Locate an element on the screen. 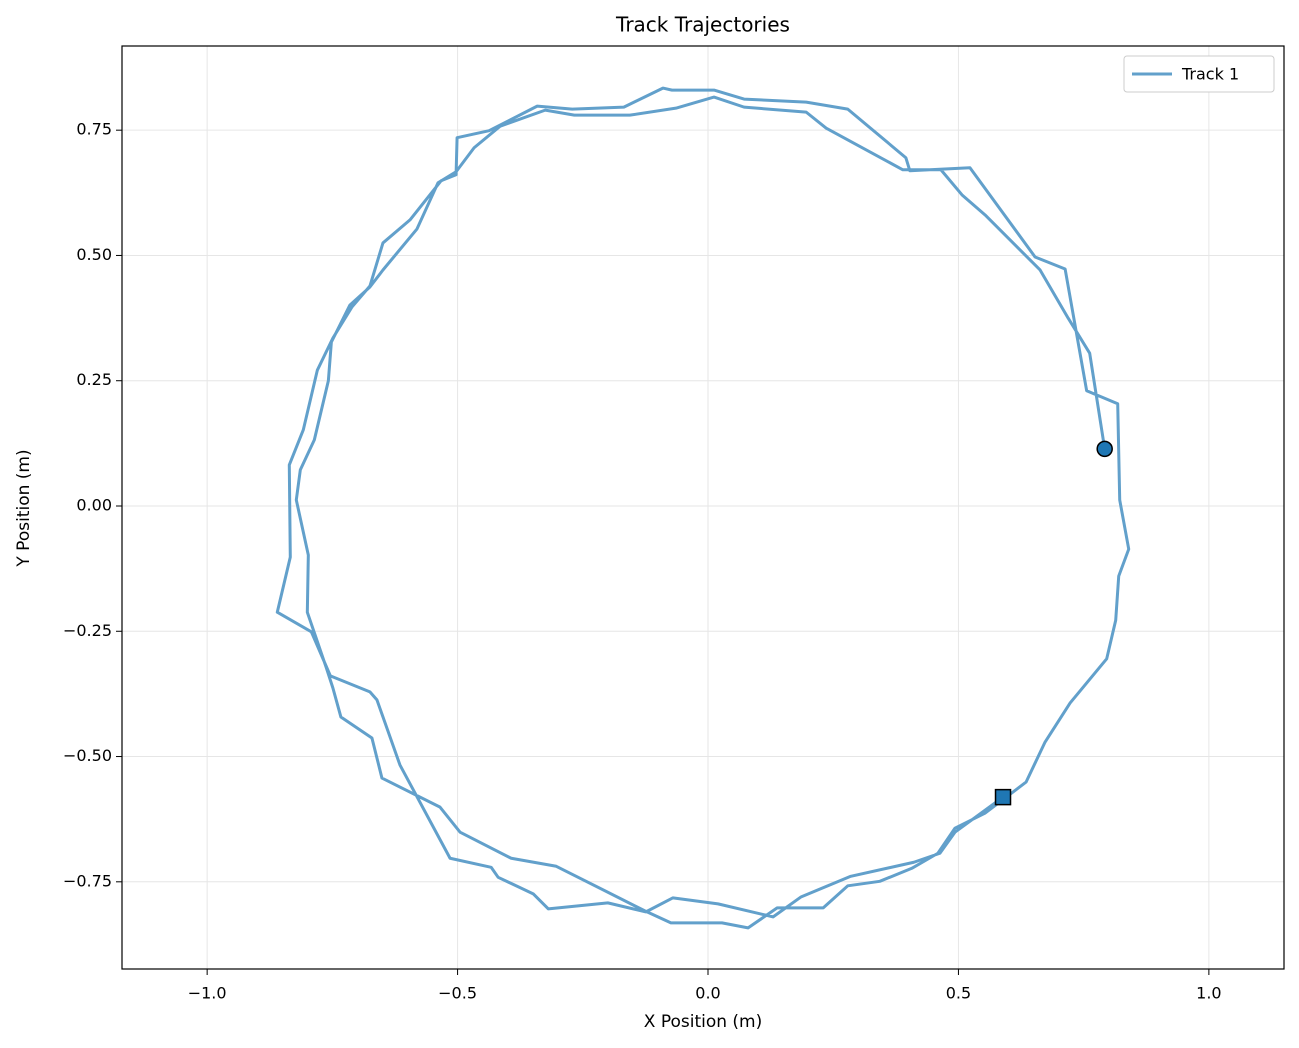 The width and height of the screenshot is (1299, 1048). y-axis-label: Y Position (m) is located at coordinates (24, 508).